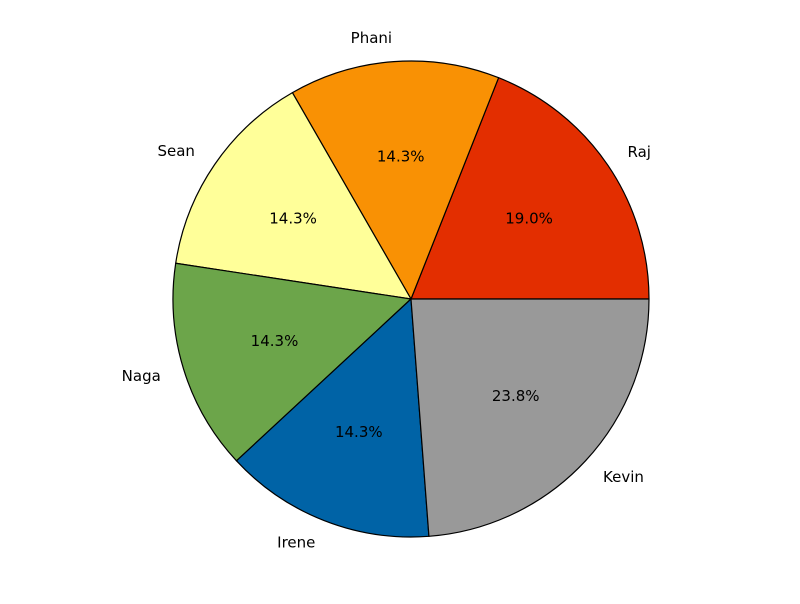 The width and height of the screenshot is (800, 604). Describe the element at coordinates (141, 376) in the screenshot. I see `slice-label-naga: Naga` at that location.